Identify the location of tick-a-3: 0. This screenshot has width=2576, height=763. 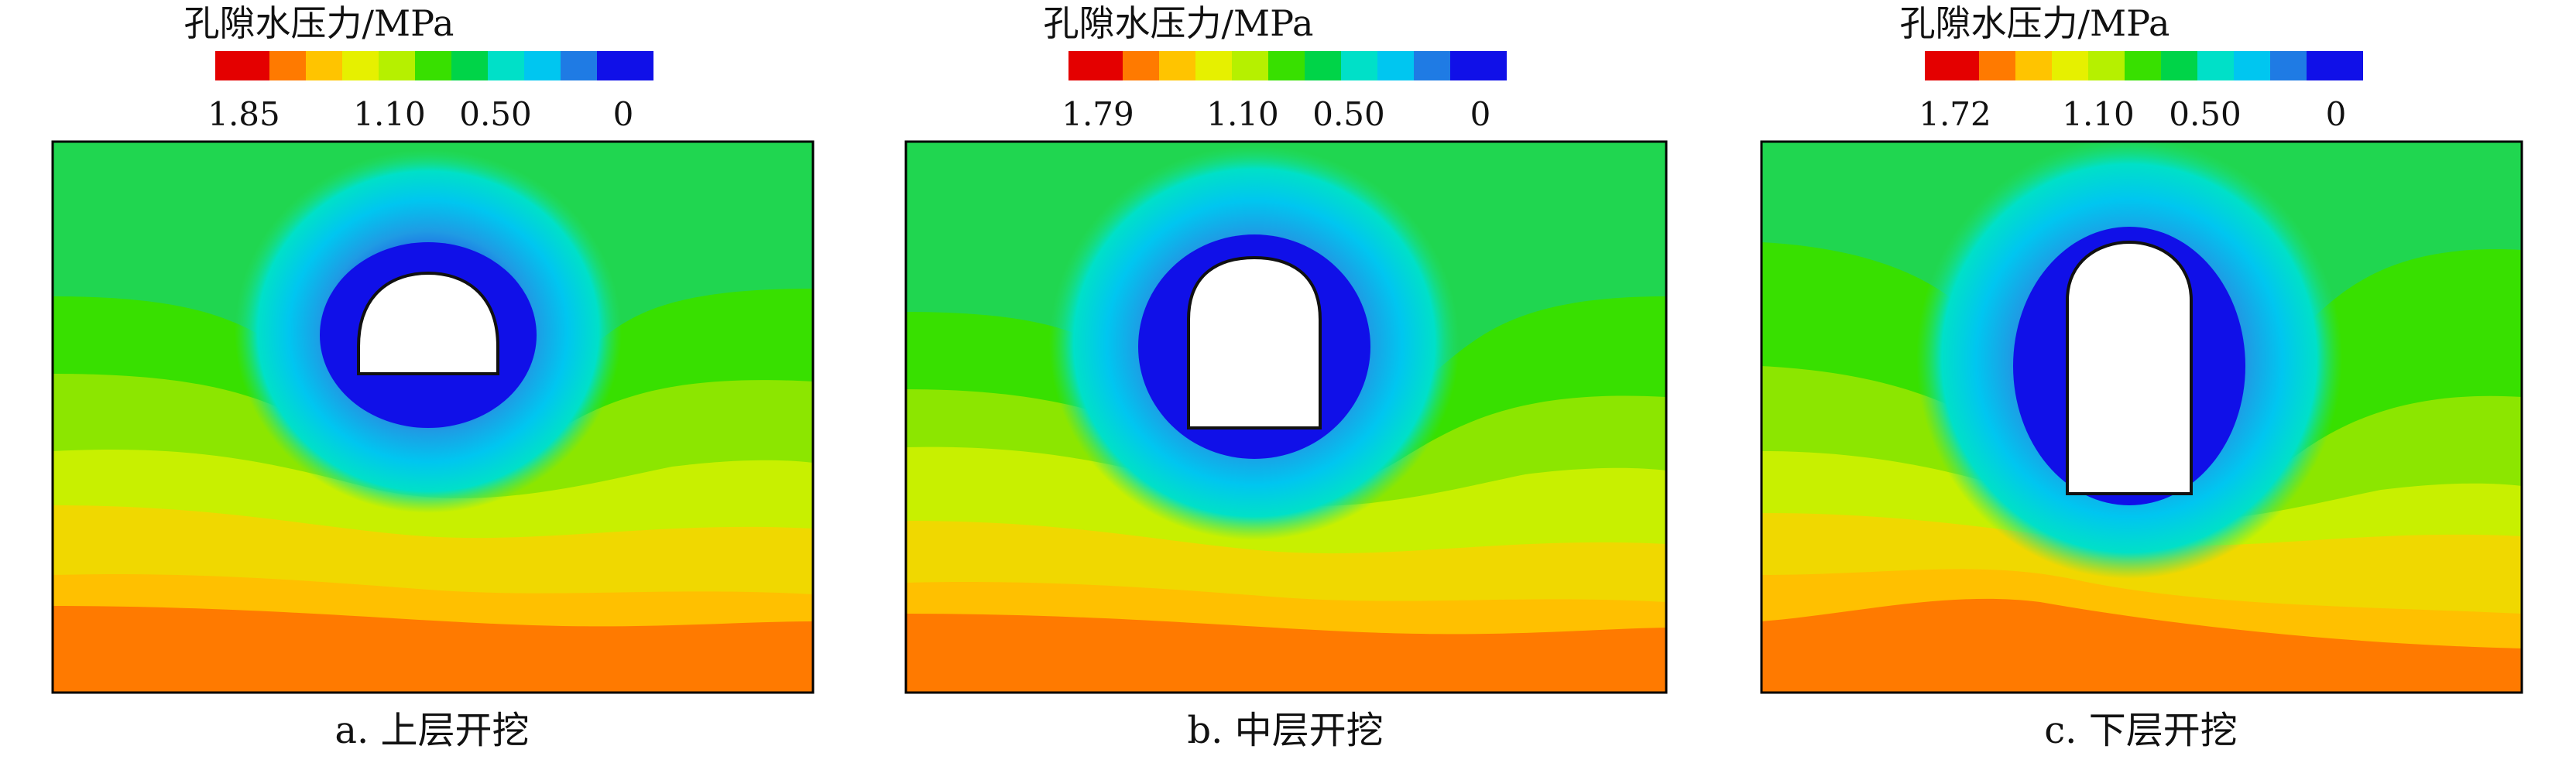
(623, 114).